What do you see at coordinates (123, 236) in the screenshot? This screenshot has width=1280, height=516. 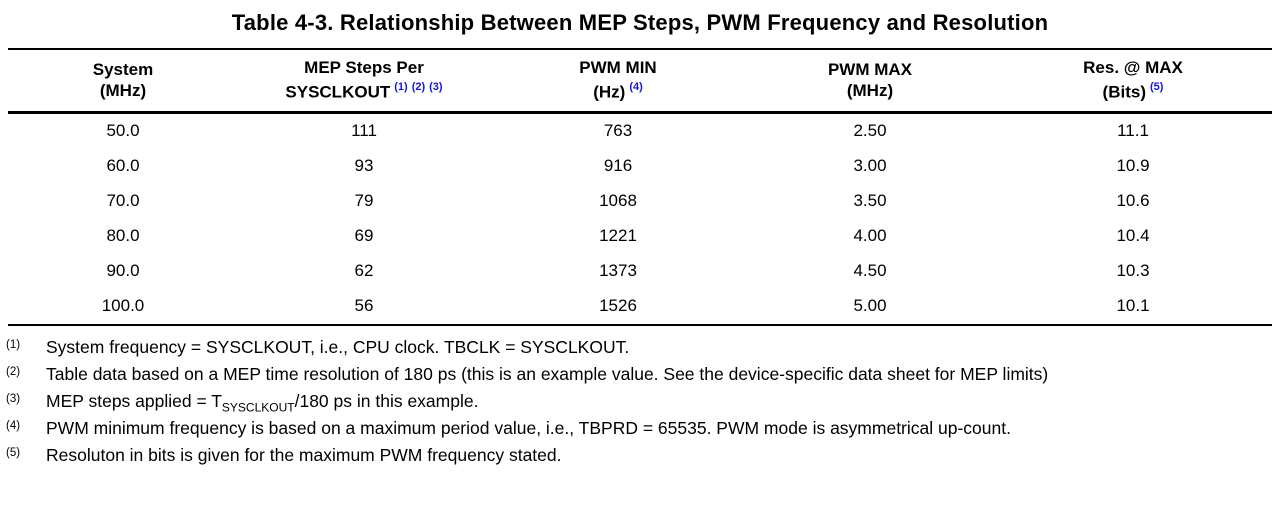 I see `table-cell: 80.0` at bounding box center [123, 236].